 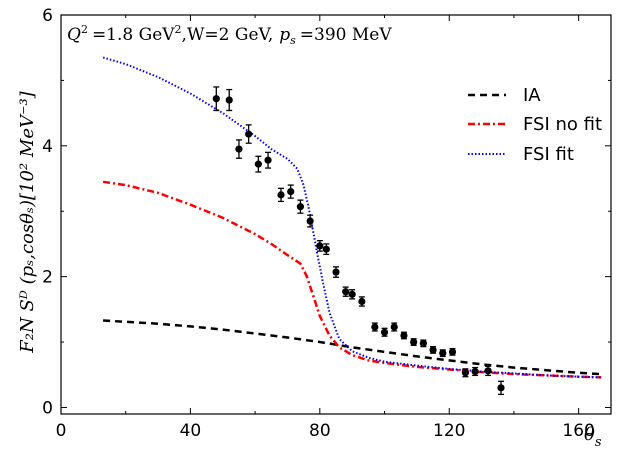 What do you see at coordinates (47, 16) in the screenshot?
I see `y-tick-label: 6` at bounding box center [47, 16].